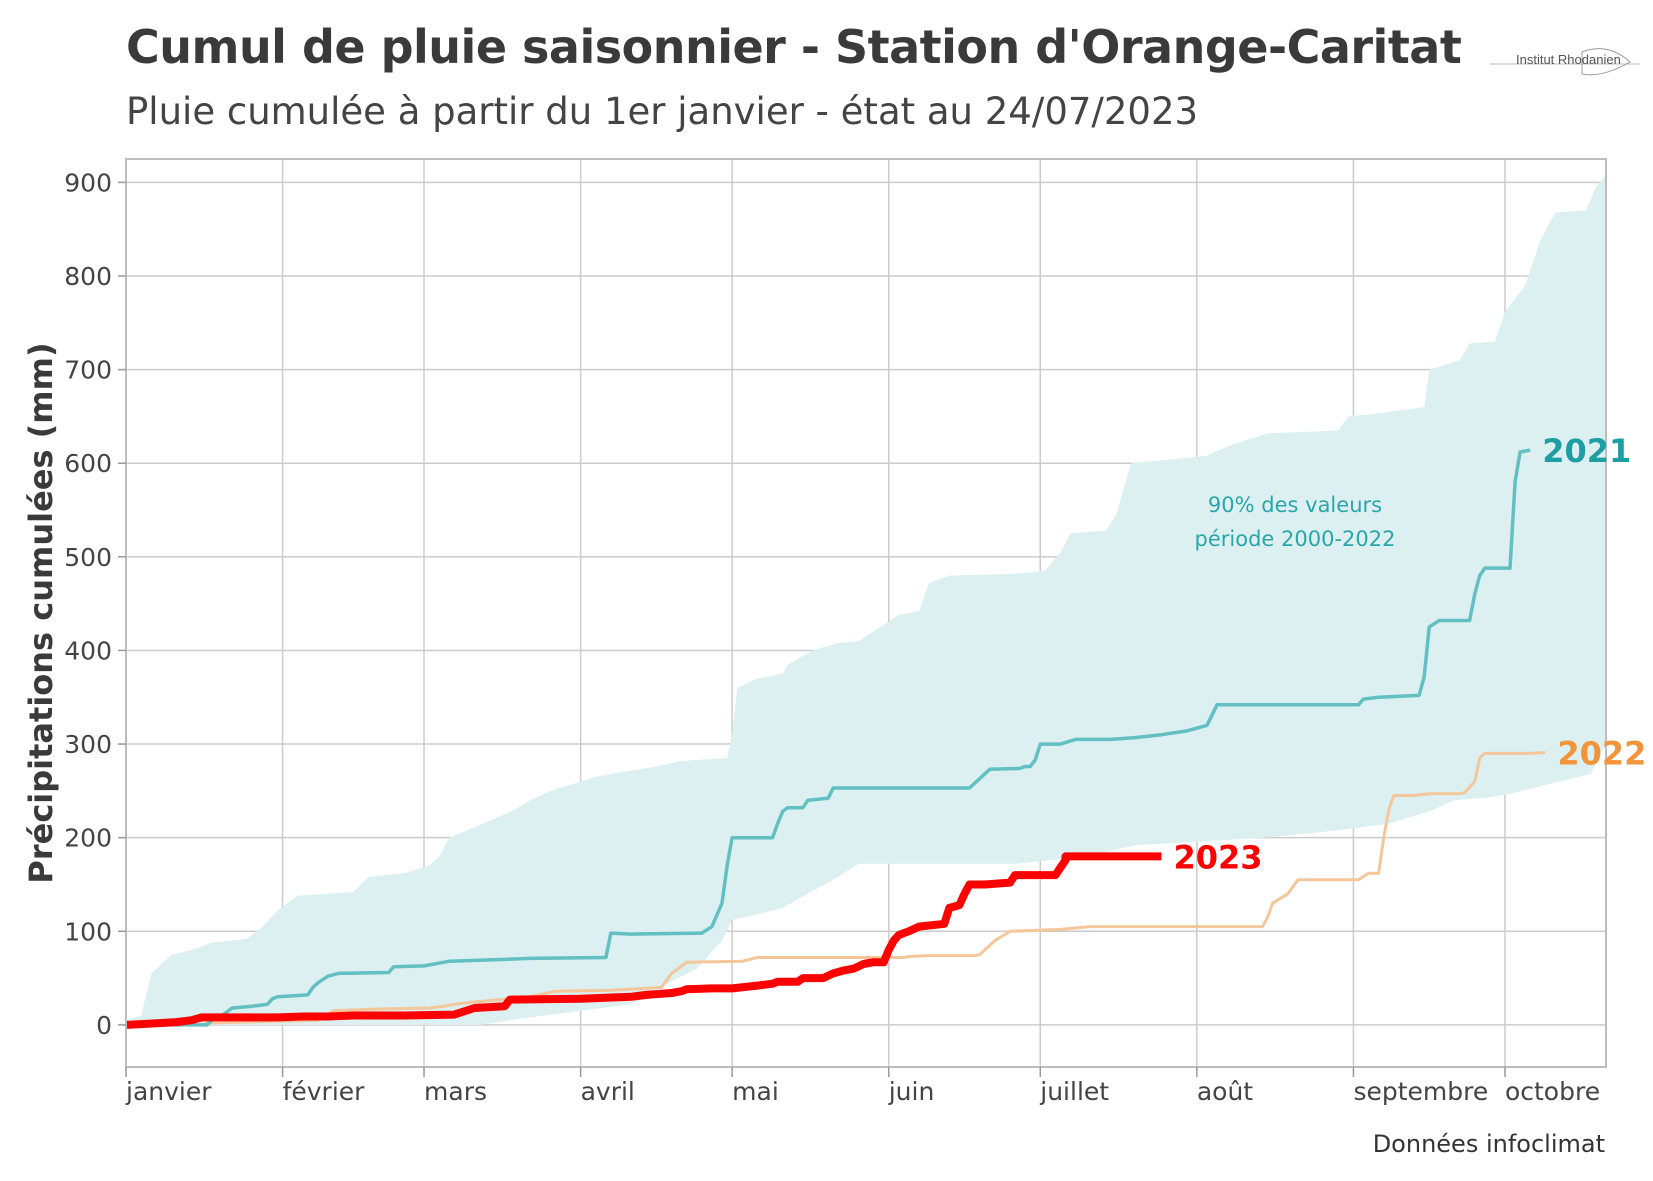 This screenshot has height=1181, width=1653. I want to click on y-axis-label: Précipitations cumulées (mm), so click(41, 612).